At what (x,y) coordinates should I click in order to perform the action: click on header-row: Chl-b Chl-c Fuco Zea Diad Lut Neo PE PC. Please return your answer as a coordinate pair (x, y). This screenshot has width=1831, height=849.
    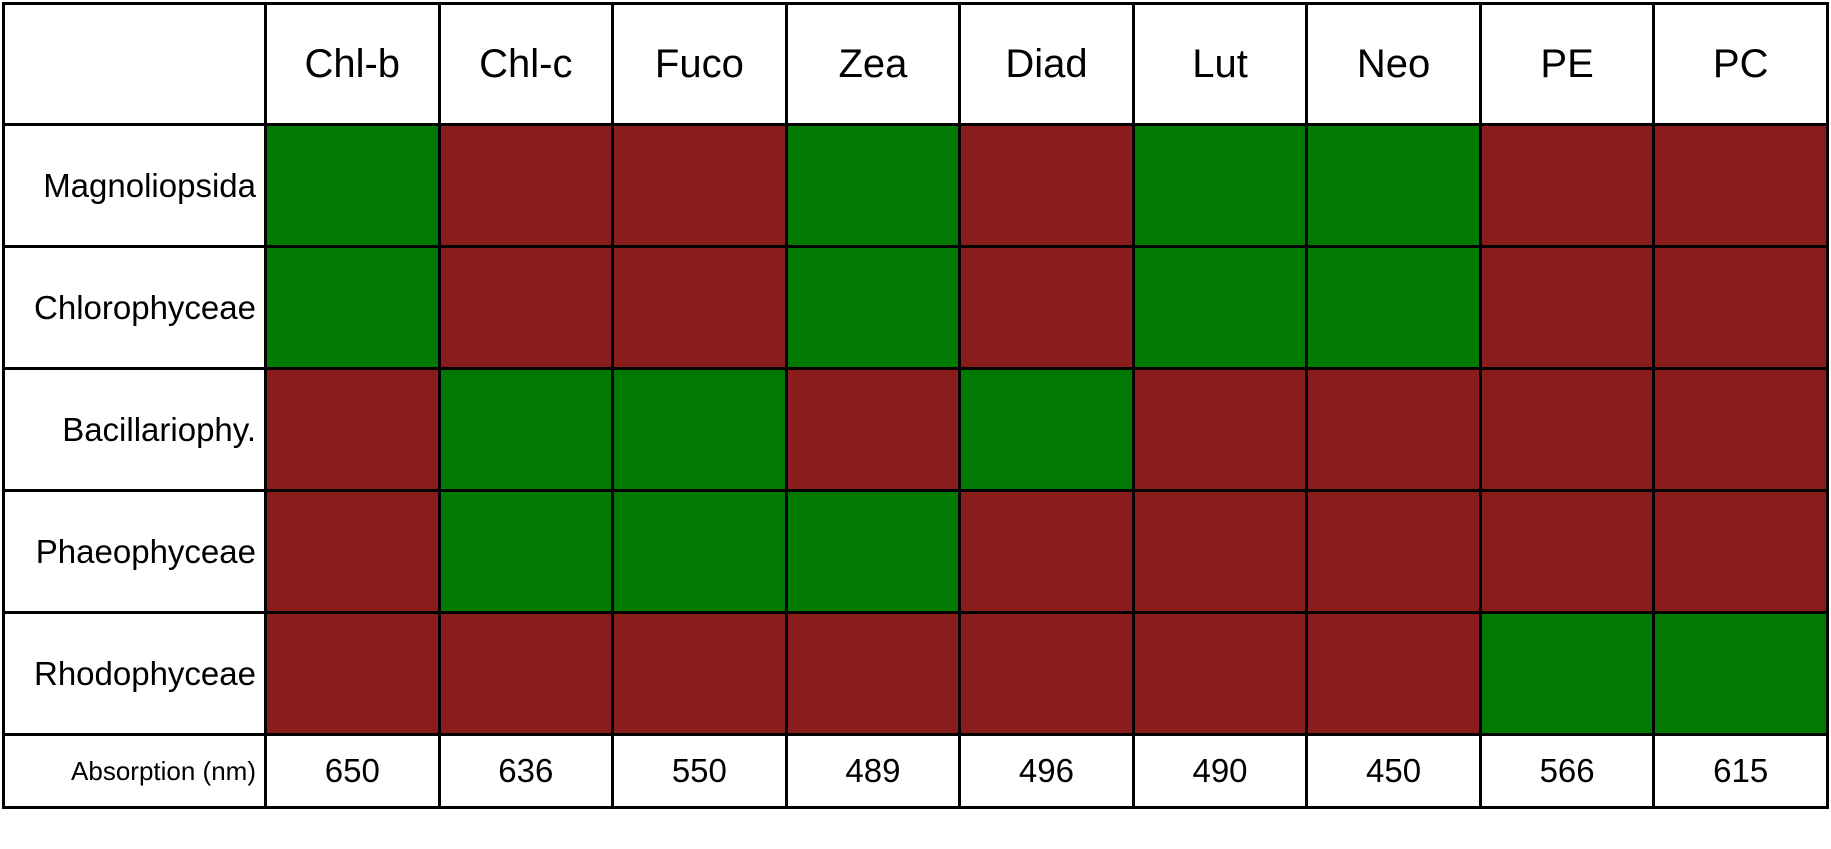
    Looking at the image, I should click on (915, 64).